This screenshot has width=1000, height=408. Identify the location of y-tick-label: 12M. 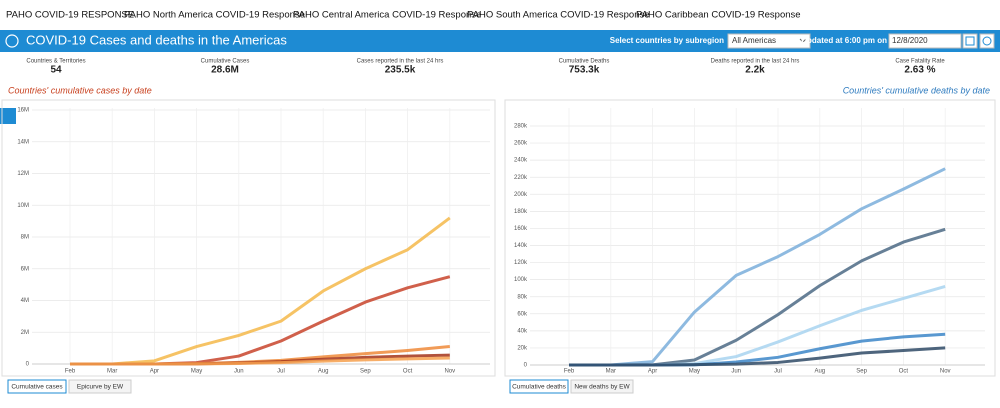
(23, 174).